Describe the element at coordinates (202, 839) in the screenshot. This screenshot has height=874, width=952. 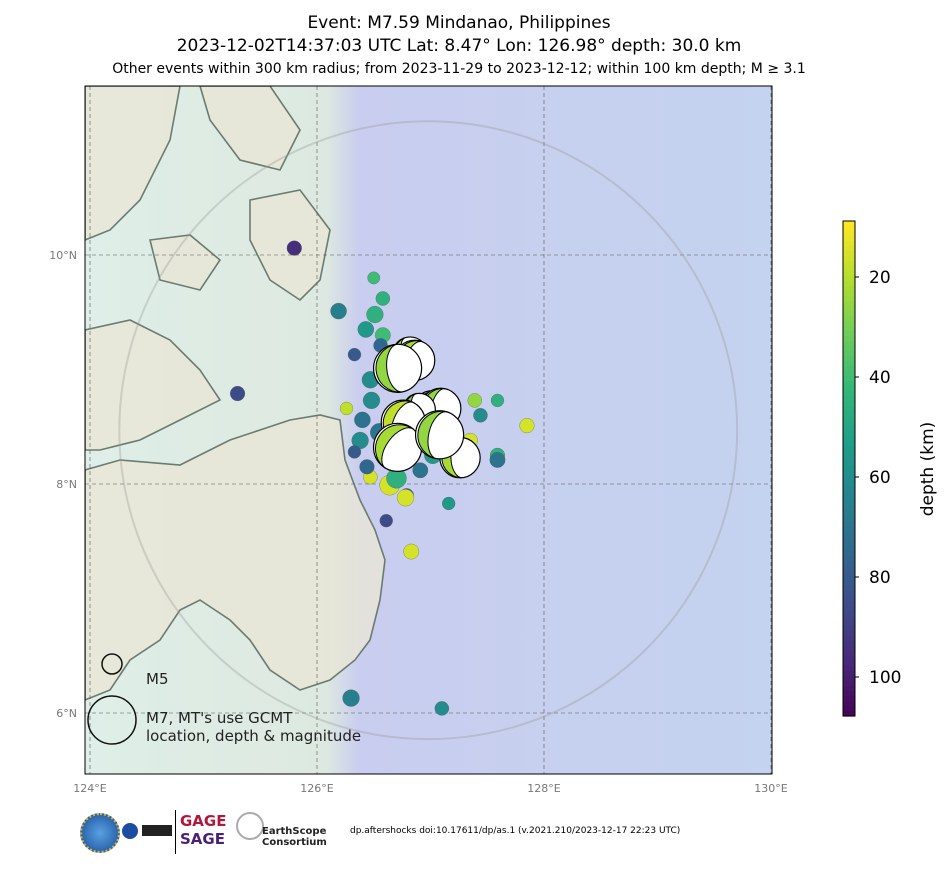
I see `sage-logo: SAGE` at that location.